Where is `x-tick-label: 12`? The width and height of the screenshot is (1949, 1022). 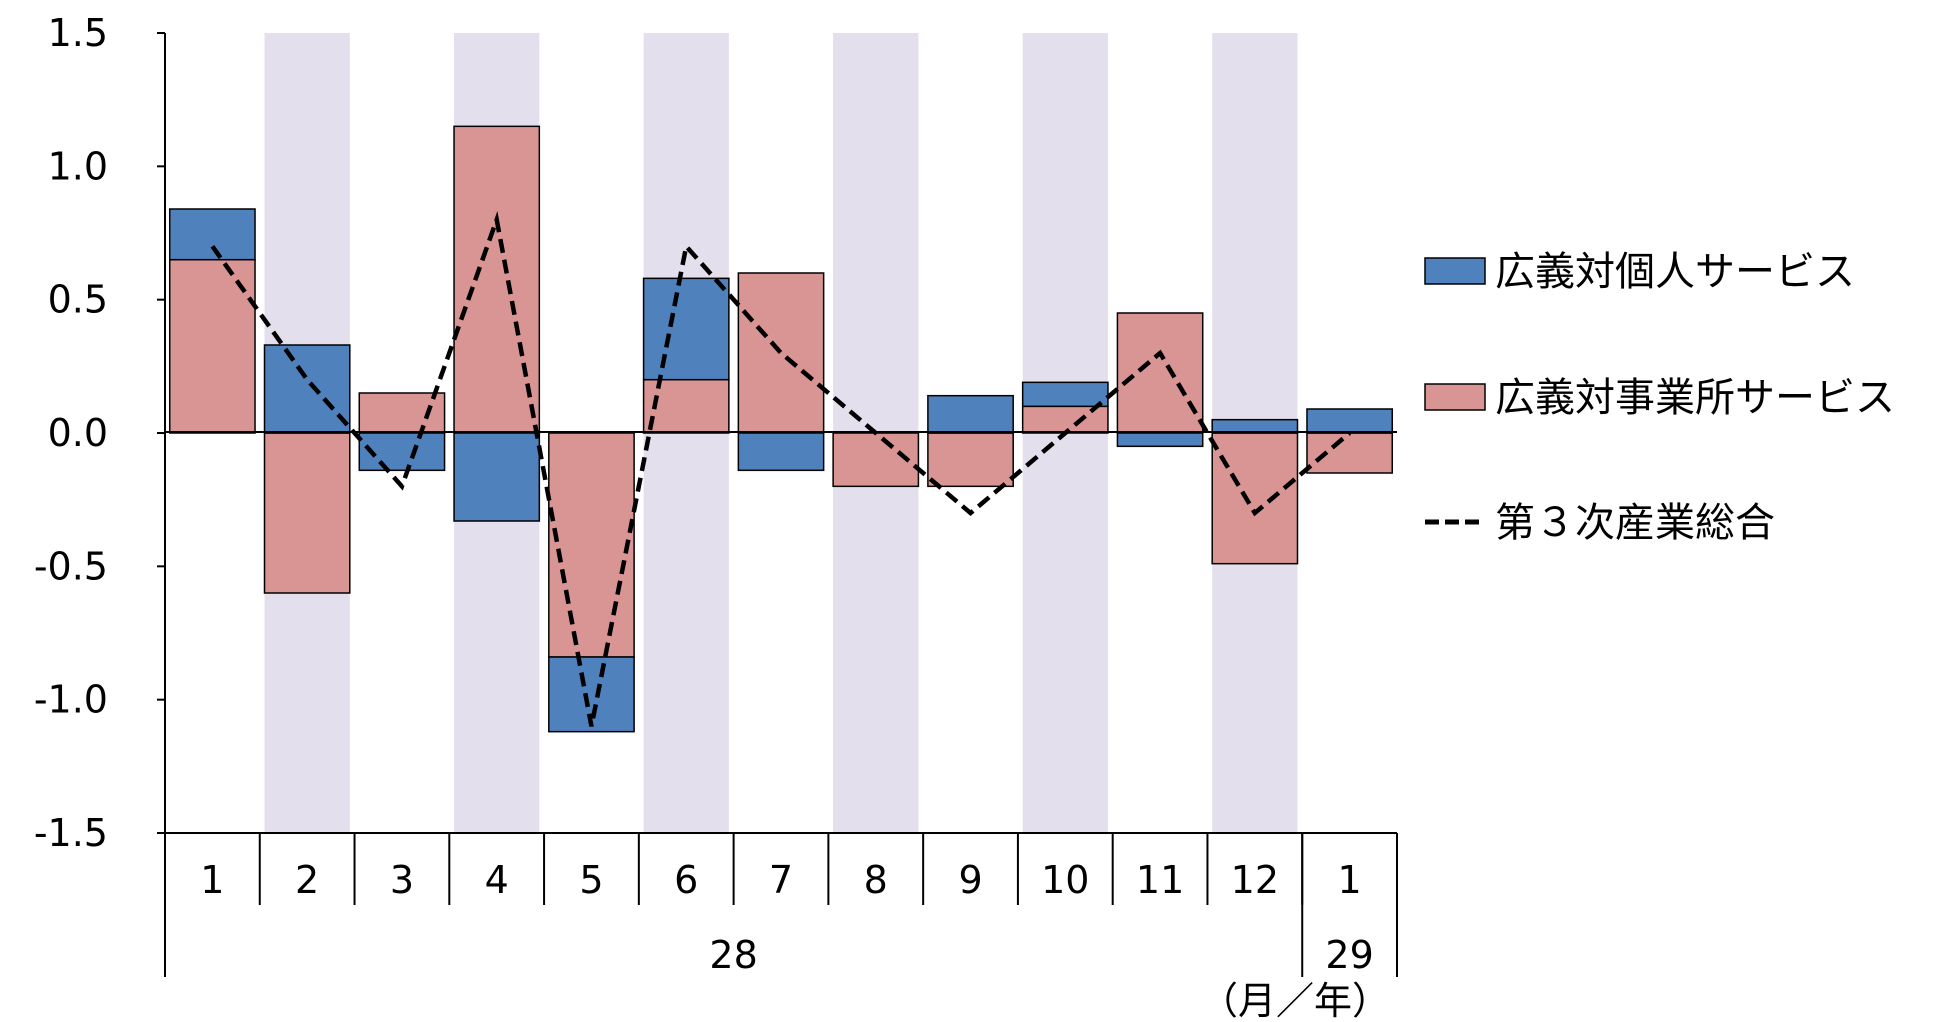 x-tick-label: 12 is located at coordinates (1255, 880).